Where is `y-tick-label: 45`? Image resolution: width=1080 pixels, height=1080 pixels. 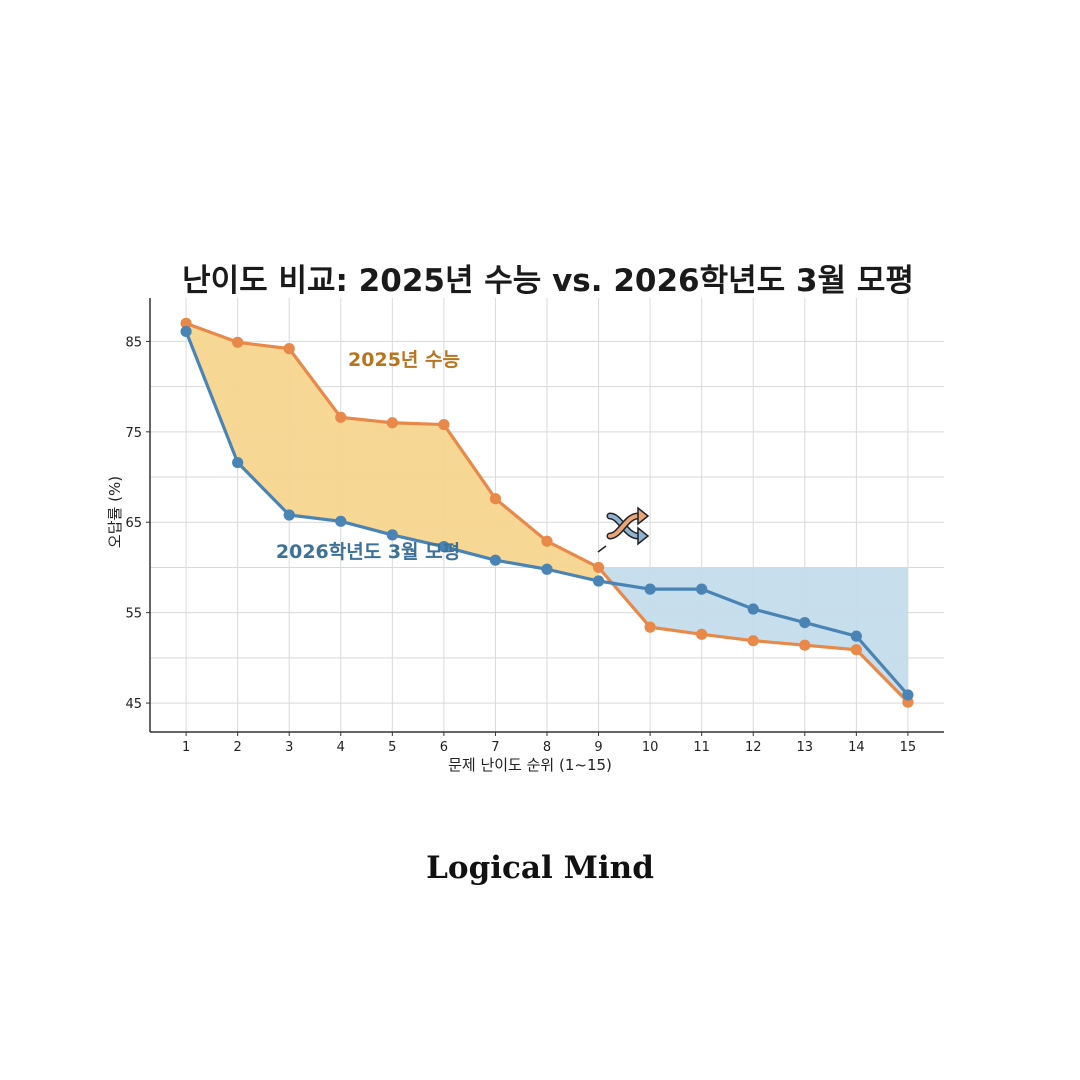 y-tick-label: 45 is located at coordinates (133, 704).